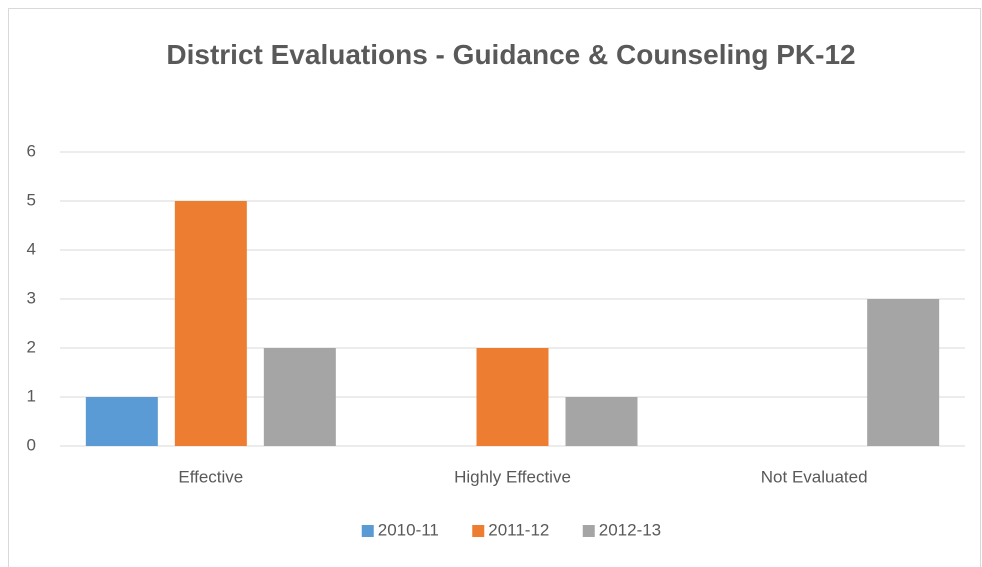  Describe the element at coordinates (31, 395) in the screenshot. I see `y-tick-label: 1` at that location.